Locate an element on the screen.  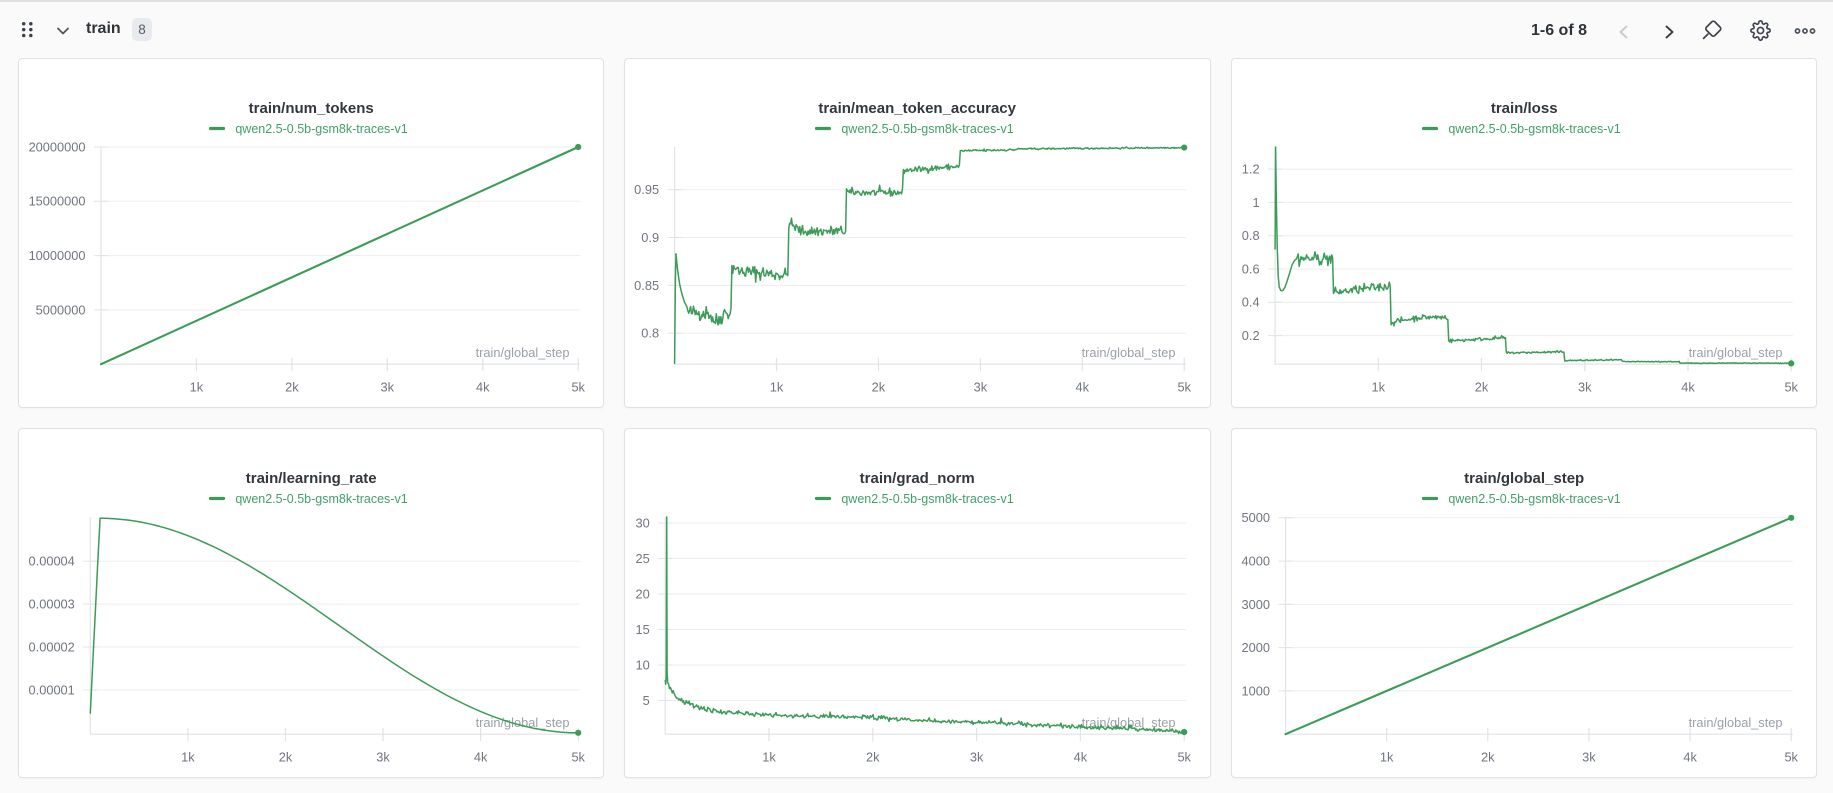
svg-text: 10 is located at coordinates (643, 664).